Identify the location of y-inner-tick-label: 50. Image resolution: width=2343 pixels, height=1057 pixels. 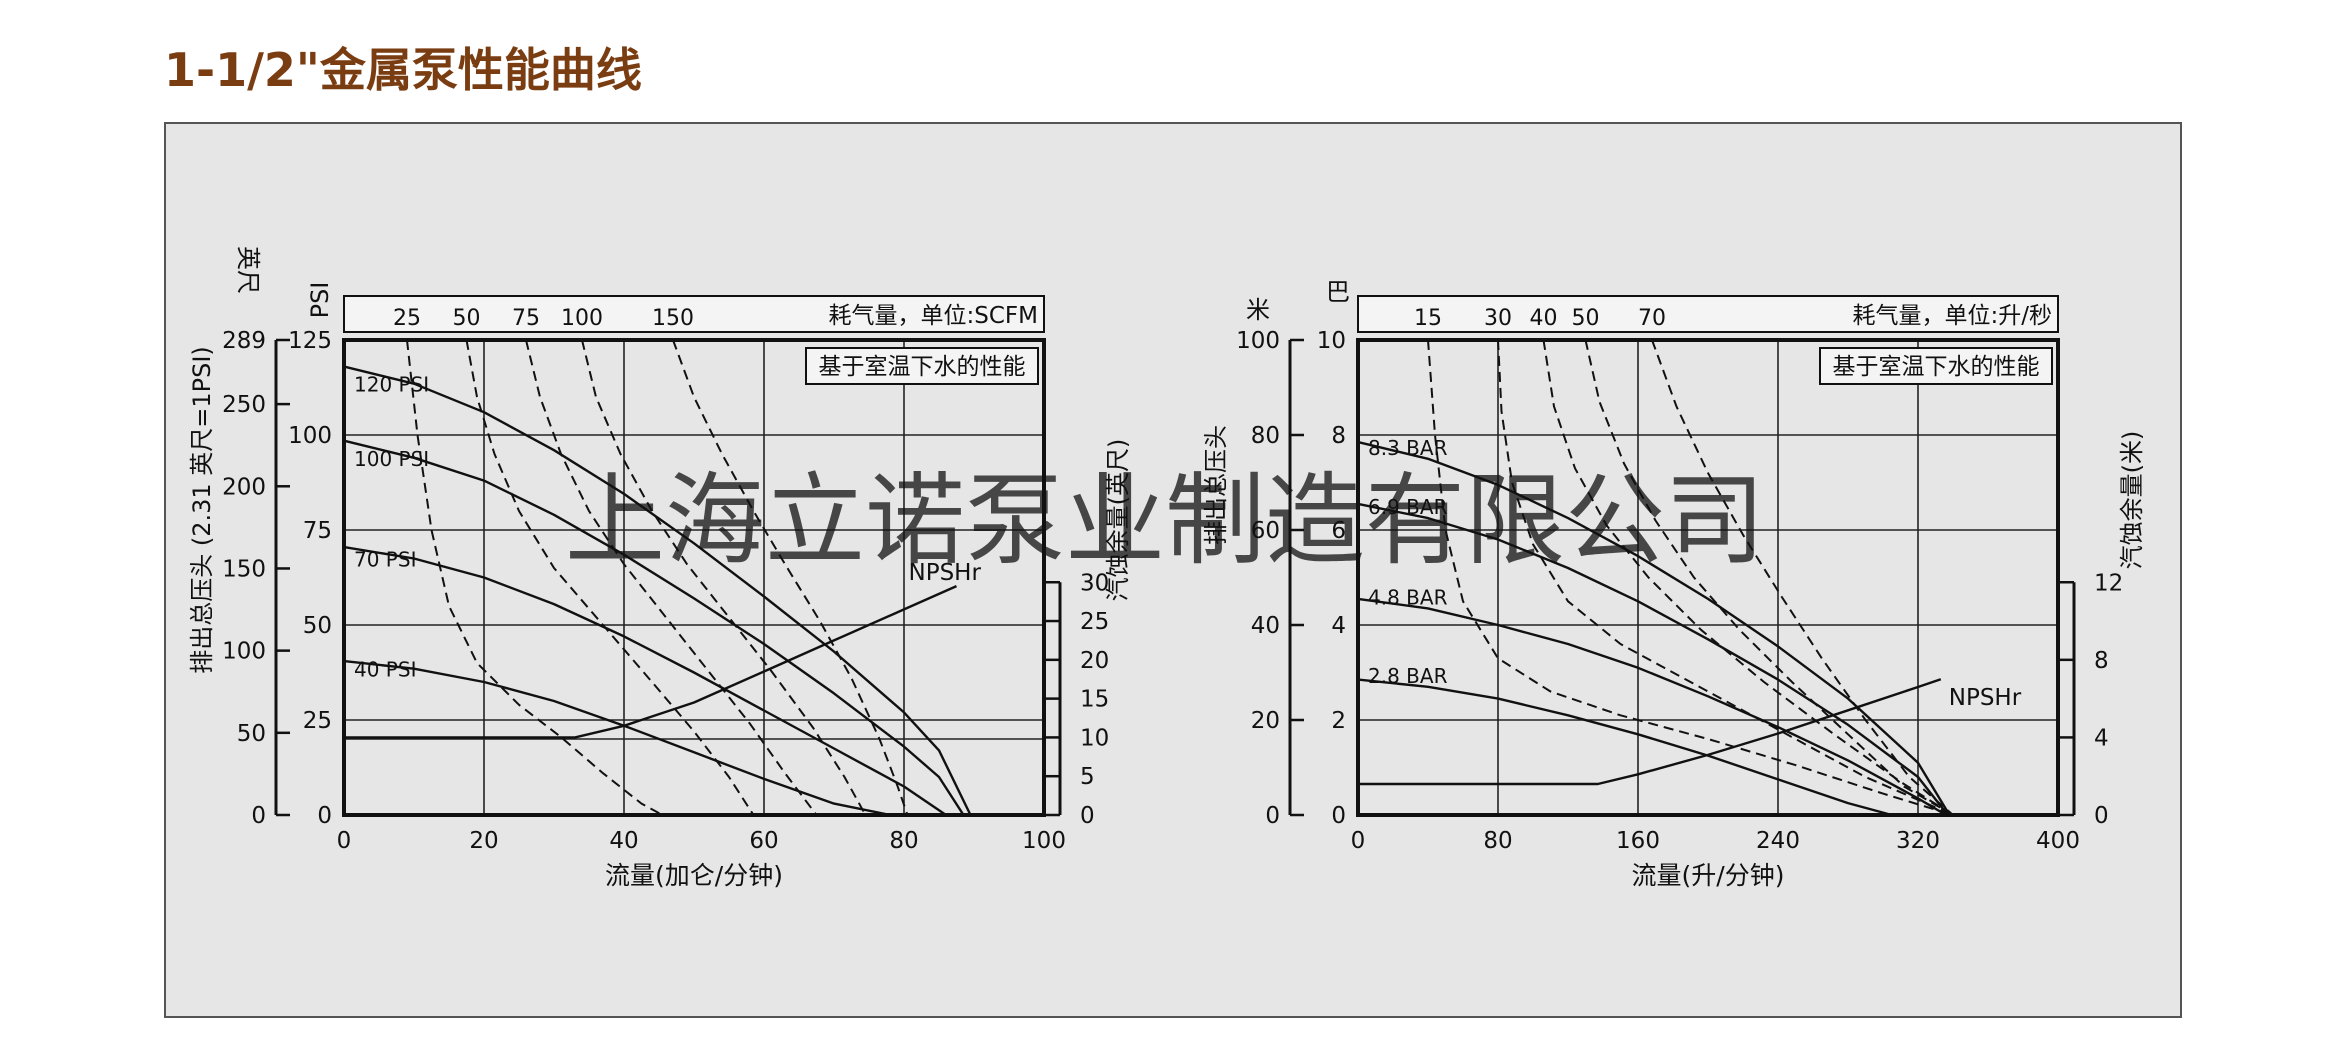
(317, 626).